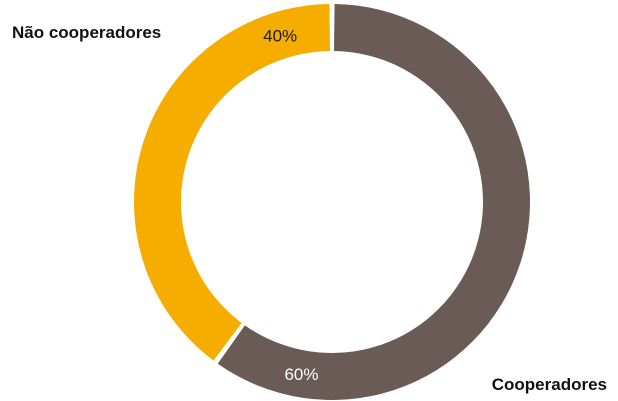  What do you see at coordinates (301, 374) in the screenshot?
I see `value-label-cooperadores: 60%` at bounding box center [301, 374].